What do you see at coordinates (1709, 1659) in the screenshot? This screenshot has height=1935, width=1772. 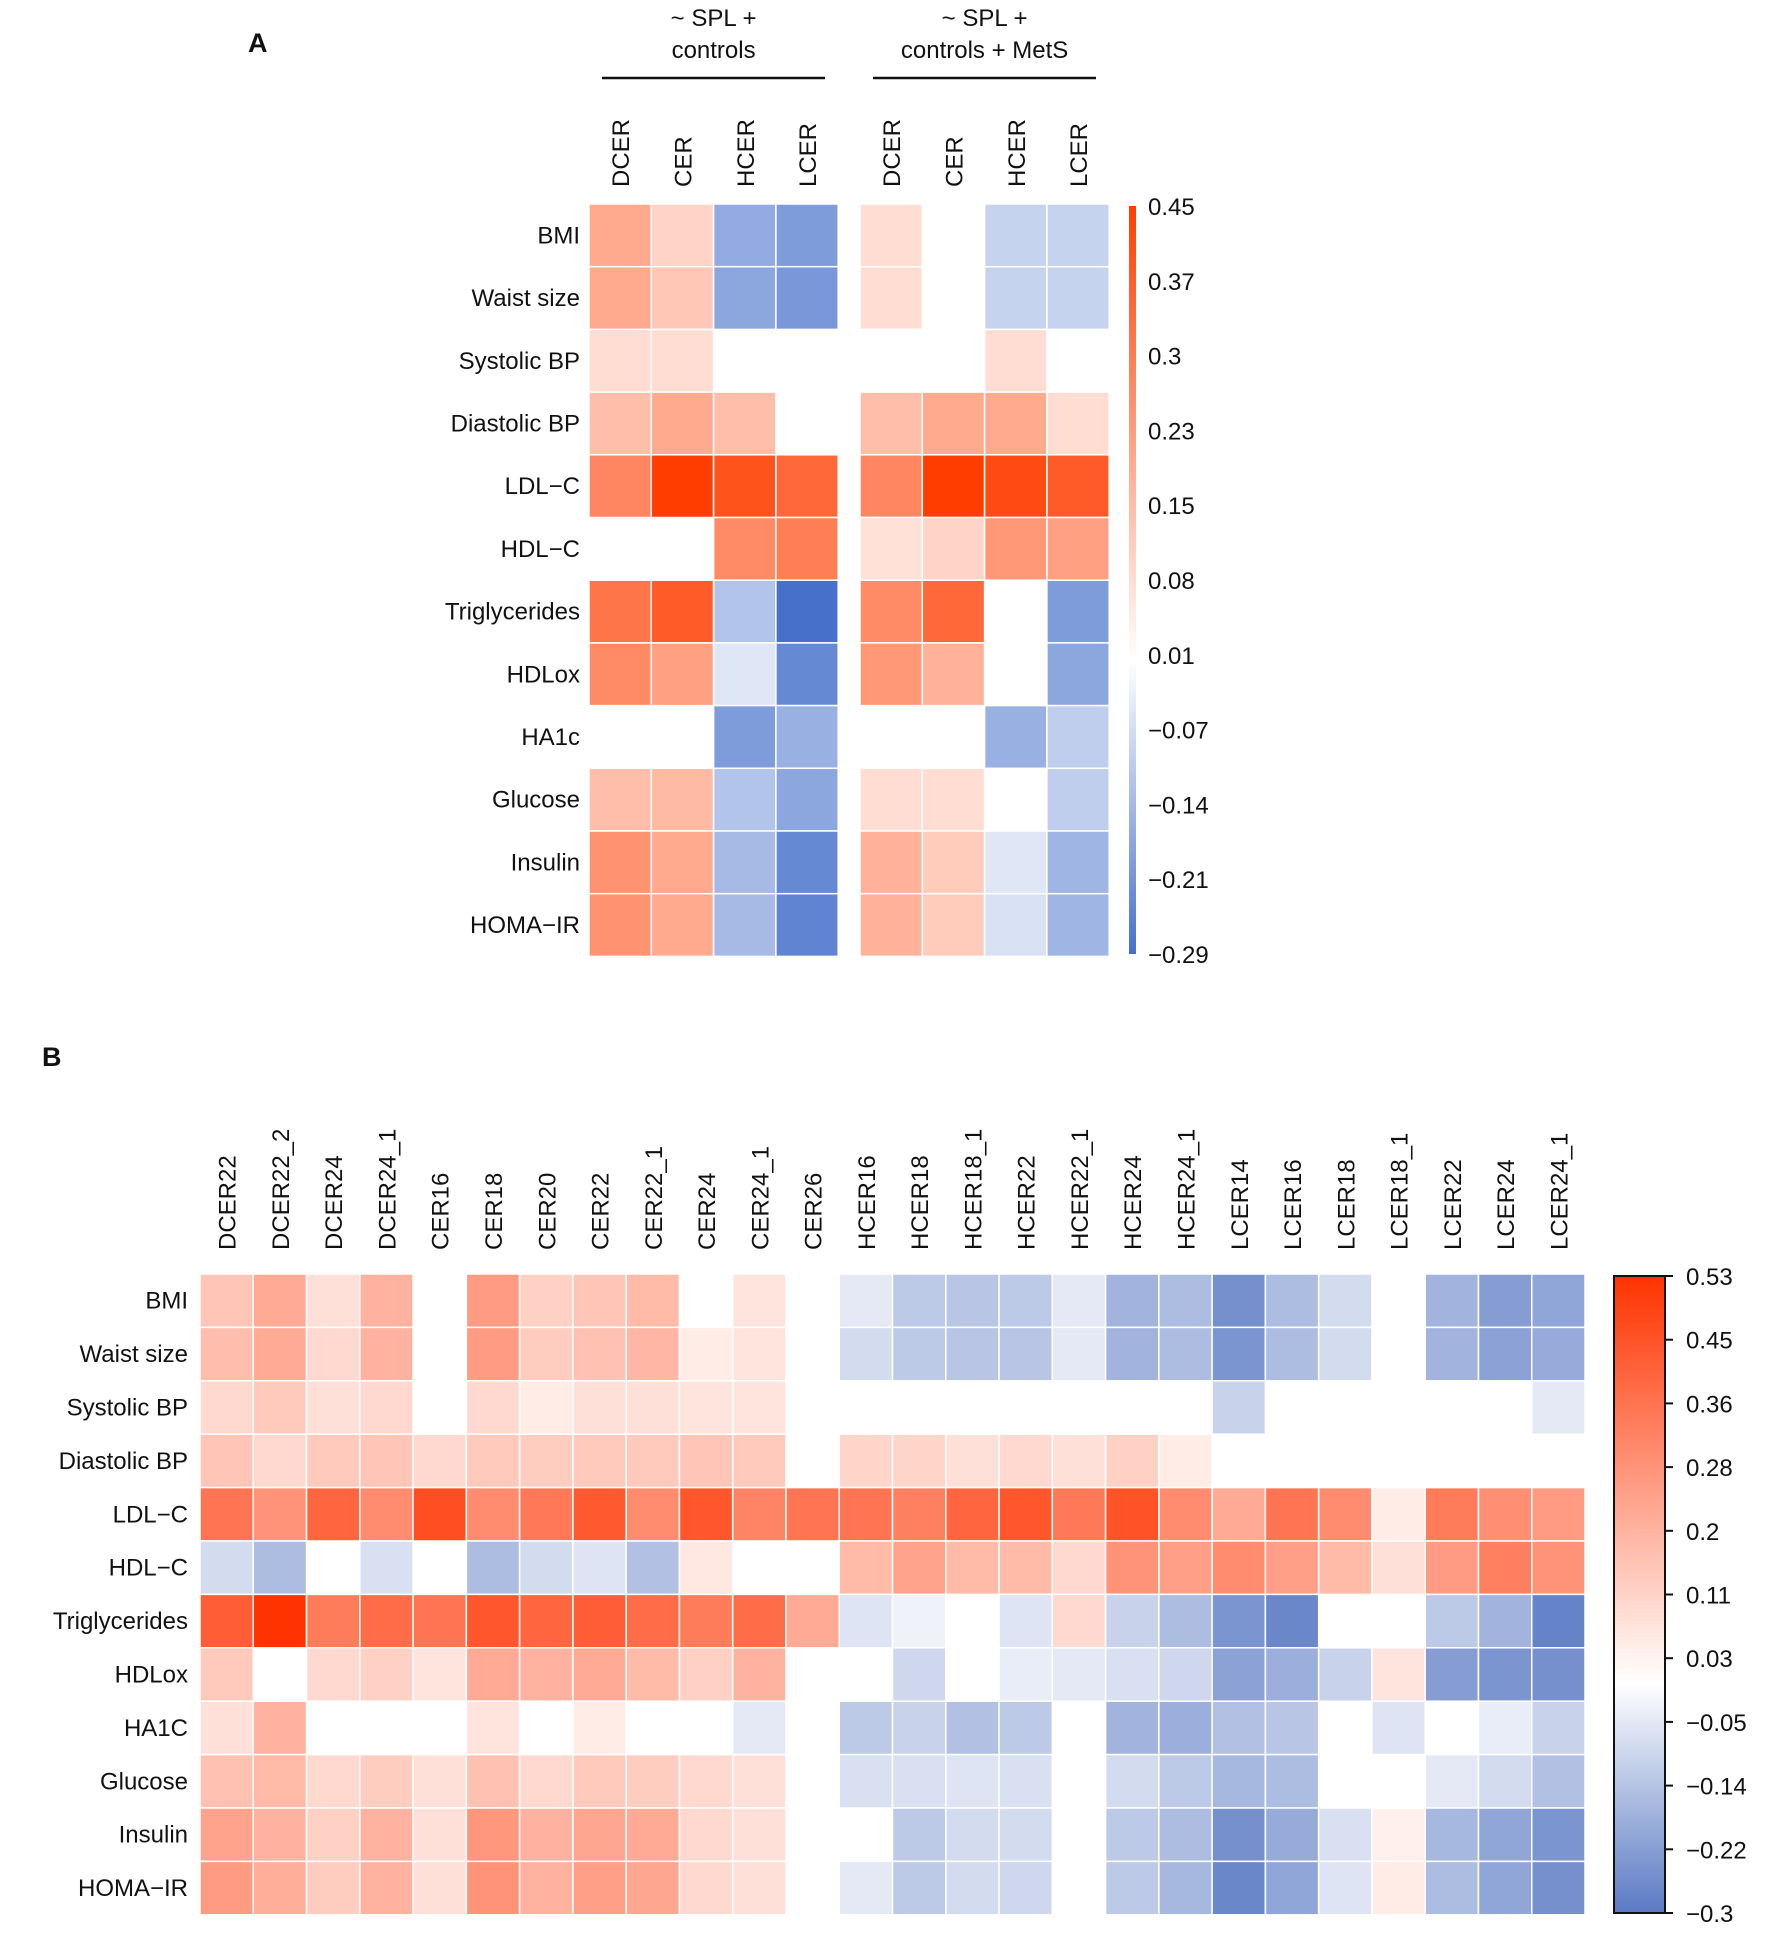 I see `colorbar-tick-label: 0.03` at bounding box center [1709, 1659].